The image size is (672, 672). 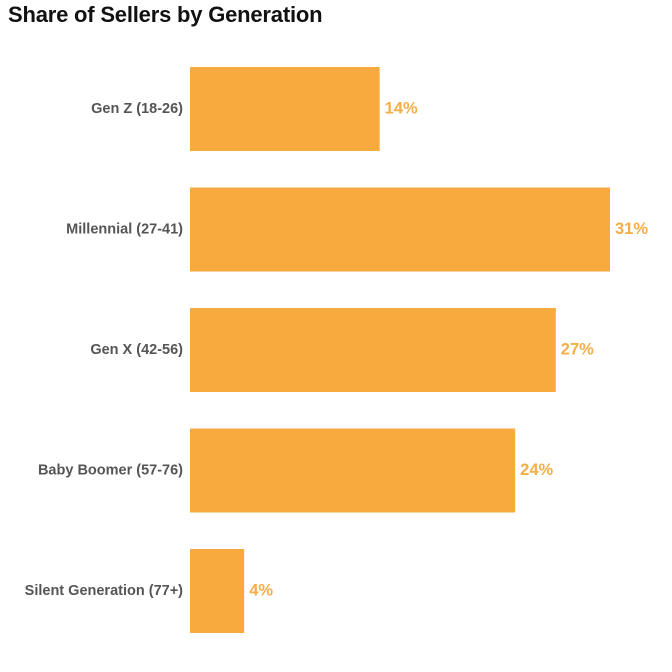 I want to click on category-label: Gen X (42-56), so click(x=136, y=350).